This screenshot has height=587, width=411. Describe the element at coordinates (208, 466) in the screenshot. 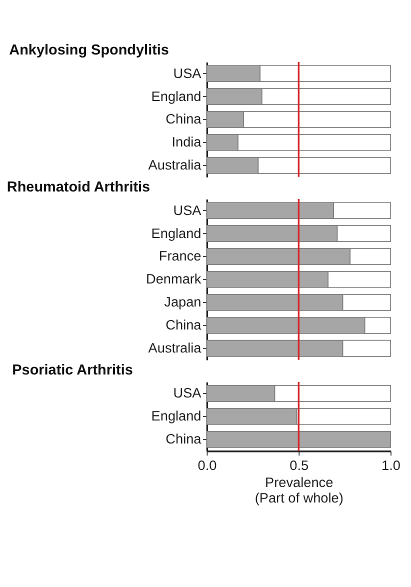

I see `x-tick-label: 0.0` at that location.